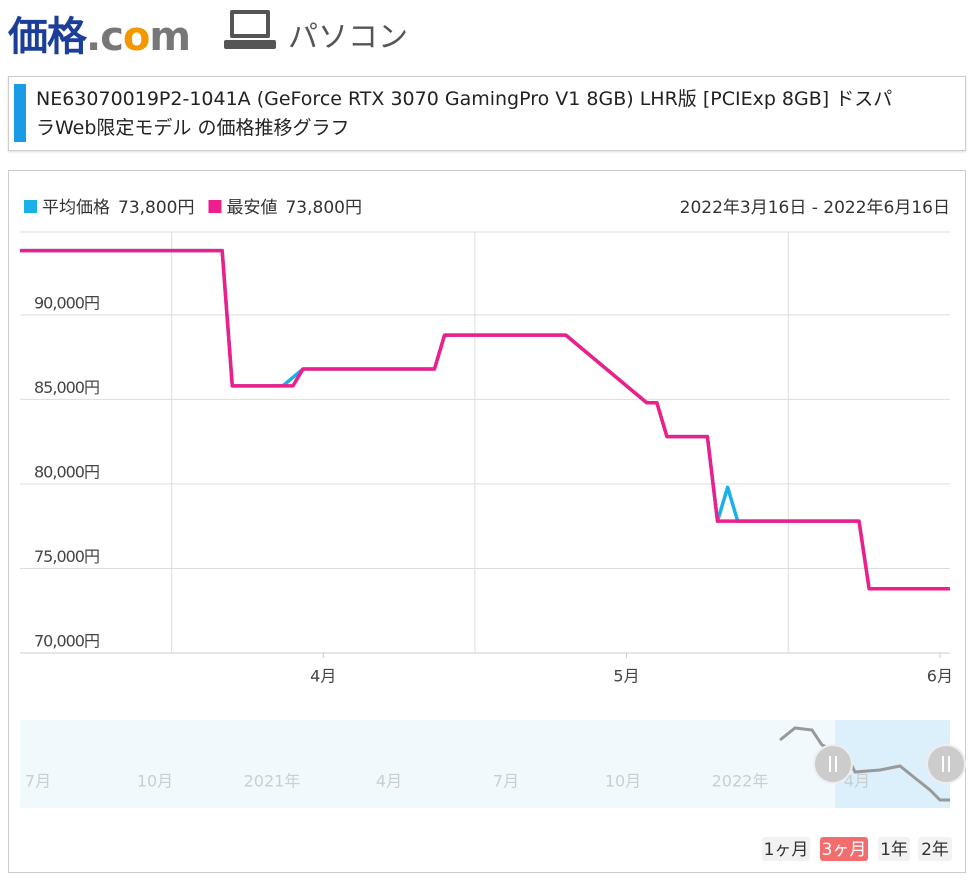  What do you see at coordinates (20, 113) in the screenshot?
I see `title-bar` at bounding box center [20, 113].